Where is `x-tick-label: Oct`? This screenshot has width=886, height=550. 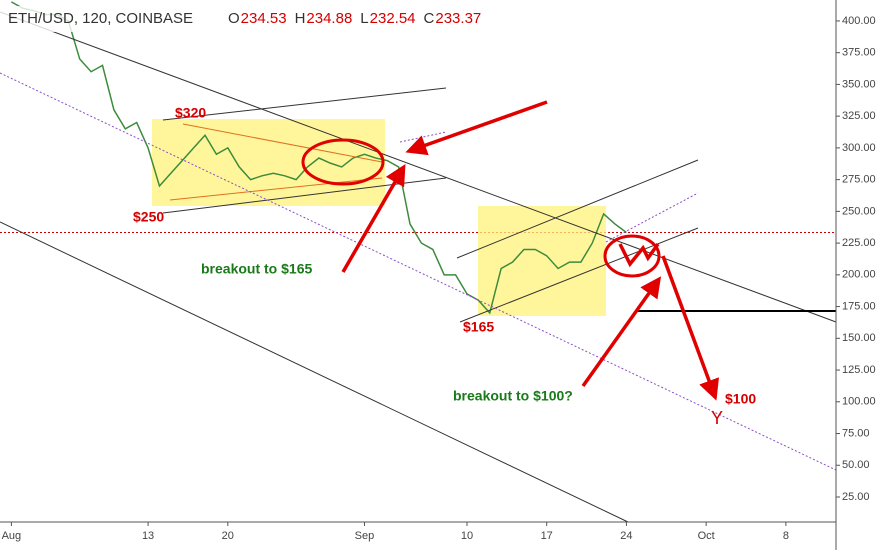
x-tick-label: Oct is located at coordinates (706, 536).